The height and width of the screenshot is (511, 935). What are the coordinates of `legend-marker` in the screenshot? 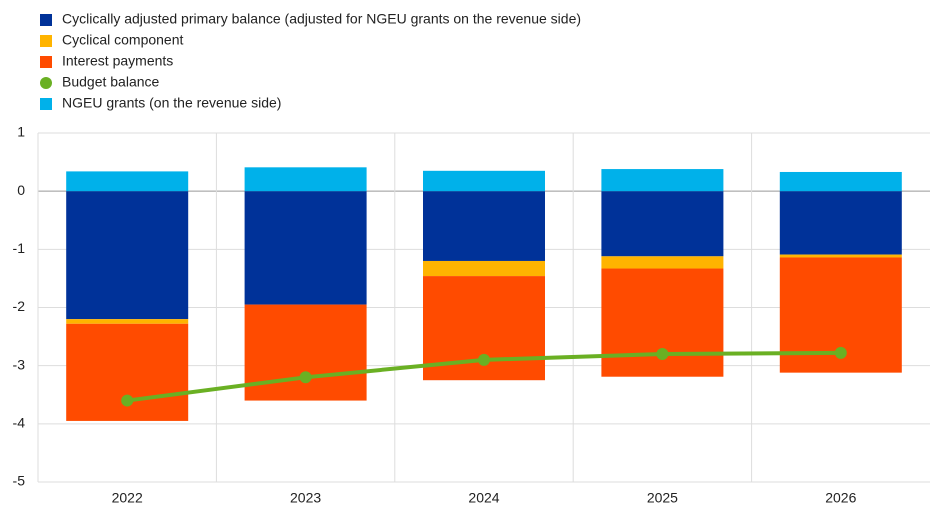 It's located at (46, 83).